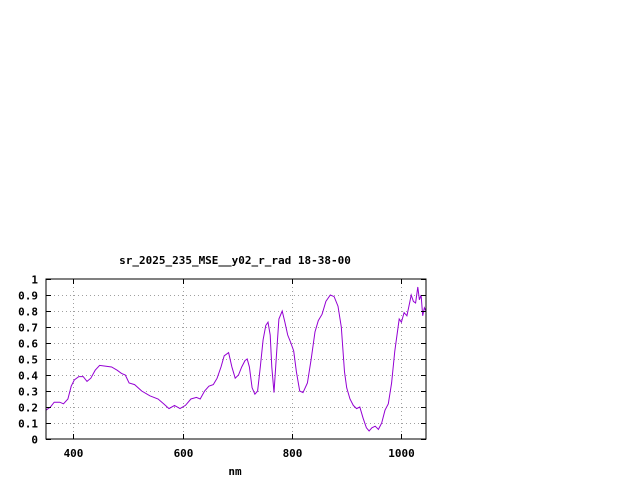 Image resolution: width=640 pixels, height=480 pixels. I want to click on x-tick-label: 1000, so click(401, 453).